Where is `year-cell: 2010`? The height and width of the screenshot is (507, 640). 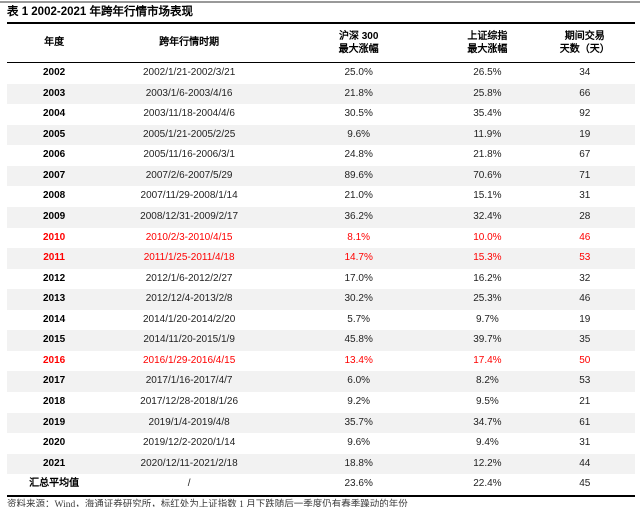 year-cell: 2010 is located at coordinates (54, 237).